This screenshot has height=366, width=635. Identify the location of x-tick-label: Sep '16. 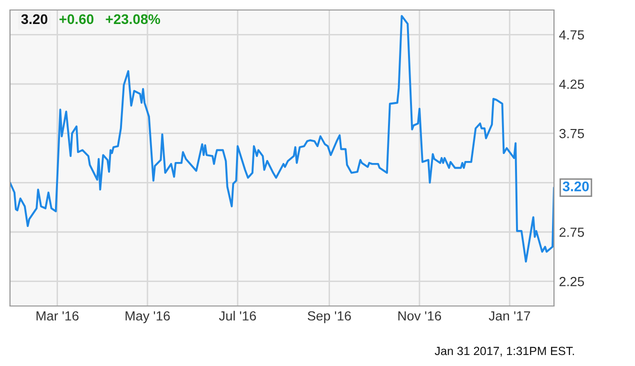
(329, 317).